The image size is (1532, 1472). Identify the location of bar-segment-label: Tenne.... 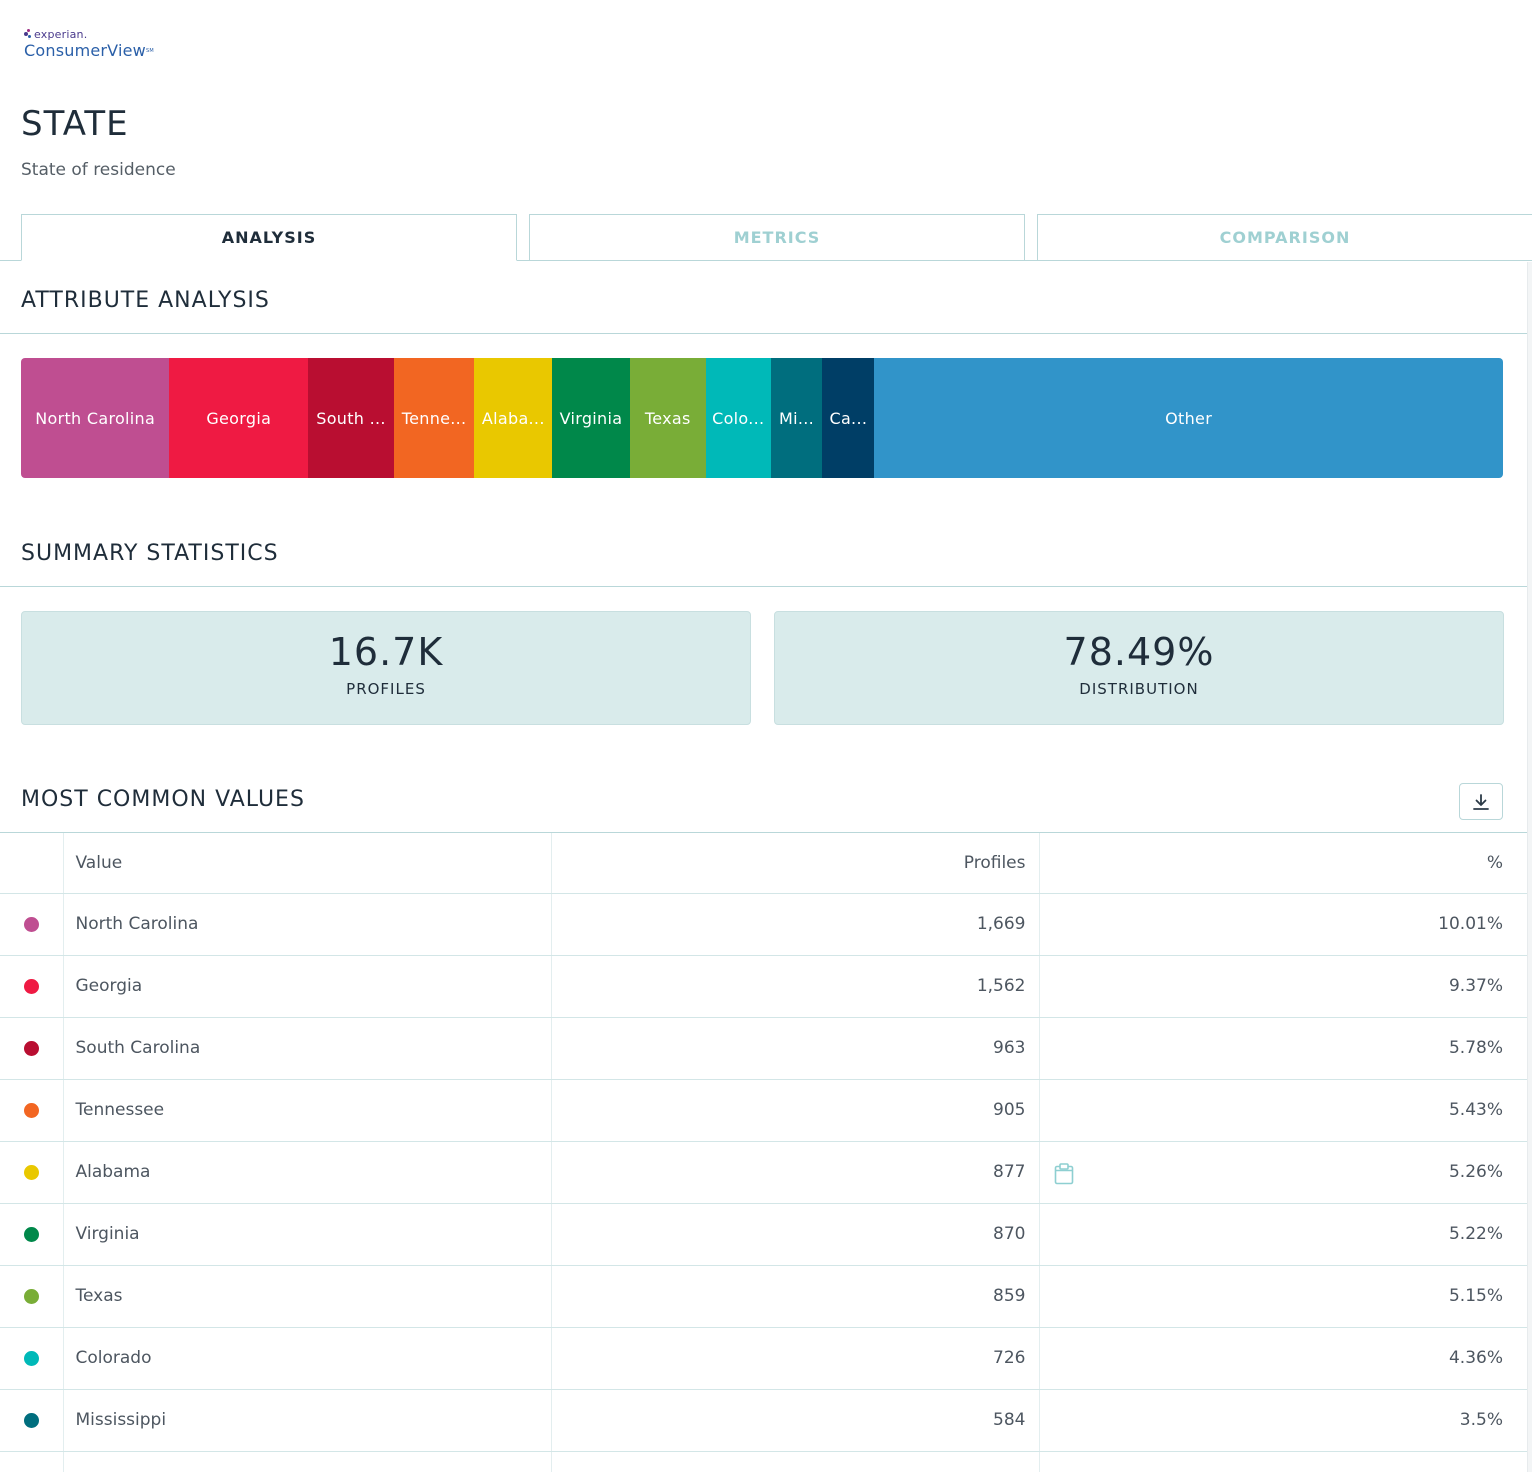
(434, 418).